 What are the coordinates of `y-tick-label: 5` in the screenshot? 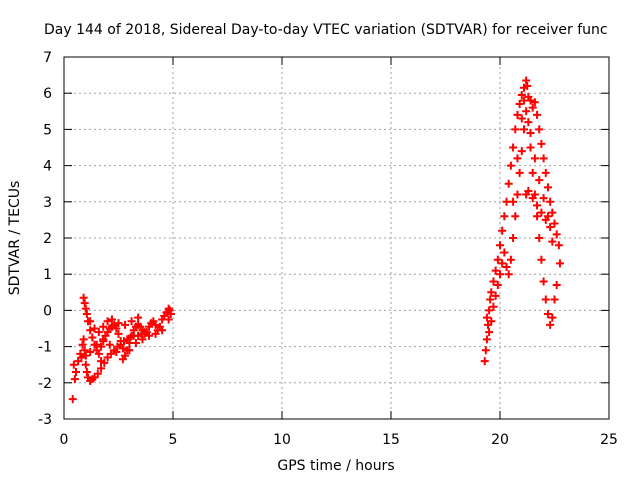 It's located at (47, 130).